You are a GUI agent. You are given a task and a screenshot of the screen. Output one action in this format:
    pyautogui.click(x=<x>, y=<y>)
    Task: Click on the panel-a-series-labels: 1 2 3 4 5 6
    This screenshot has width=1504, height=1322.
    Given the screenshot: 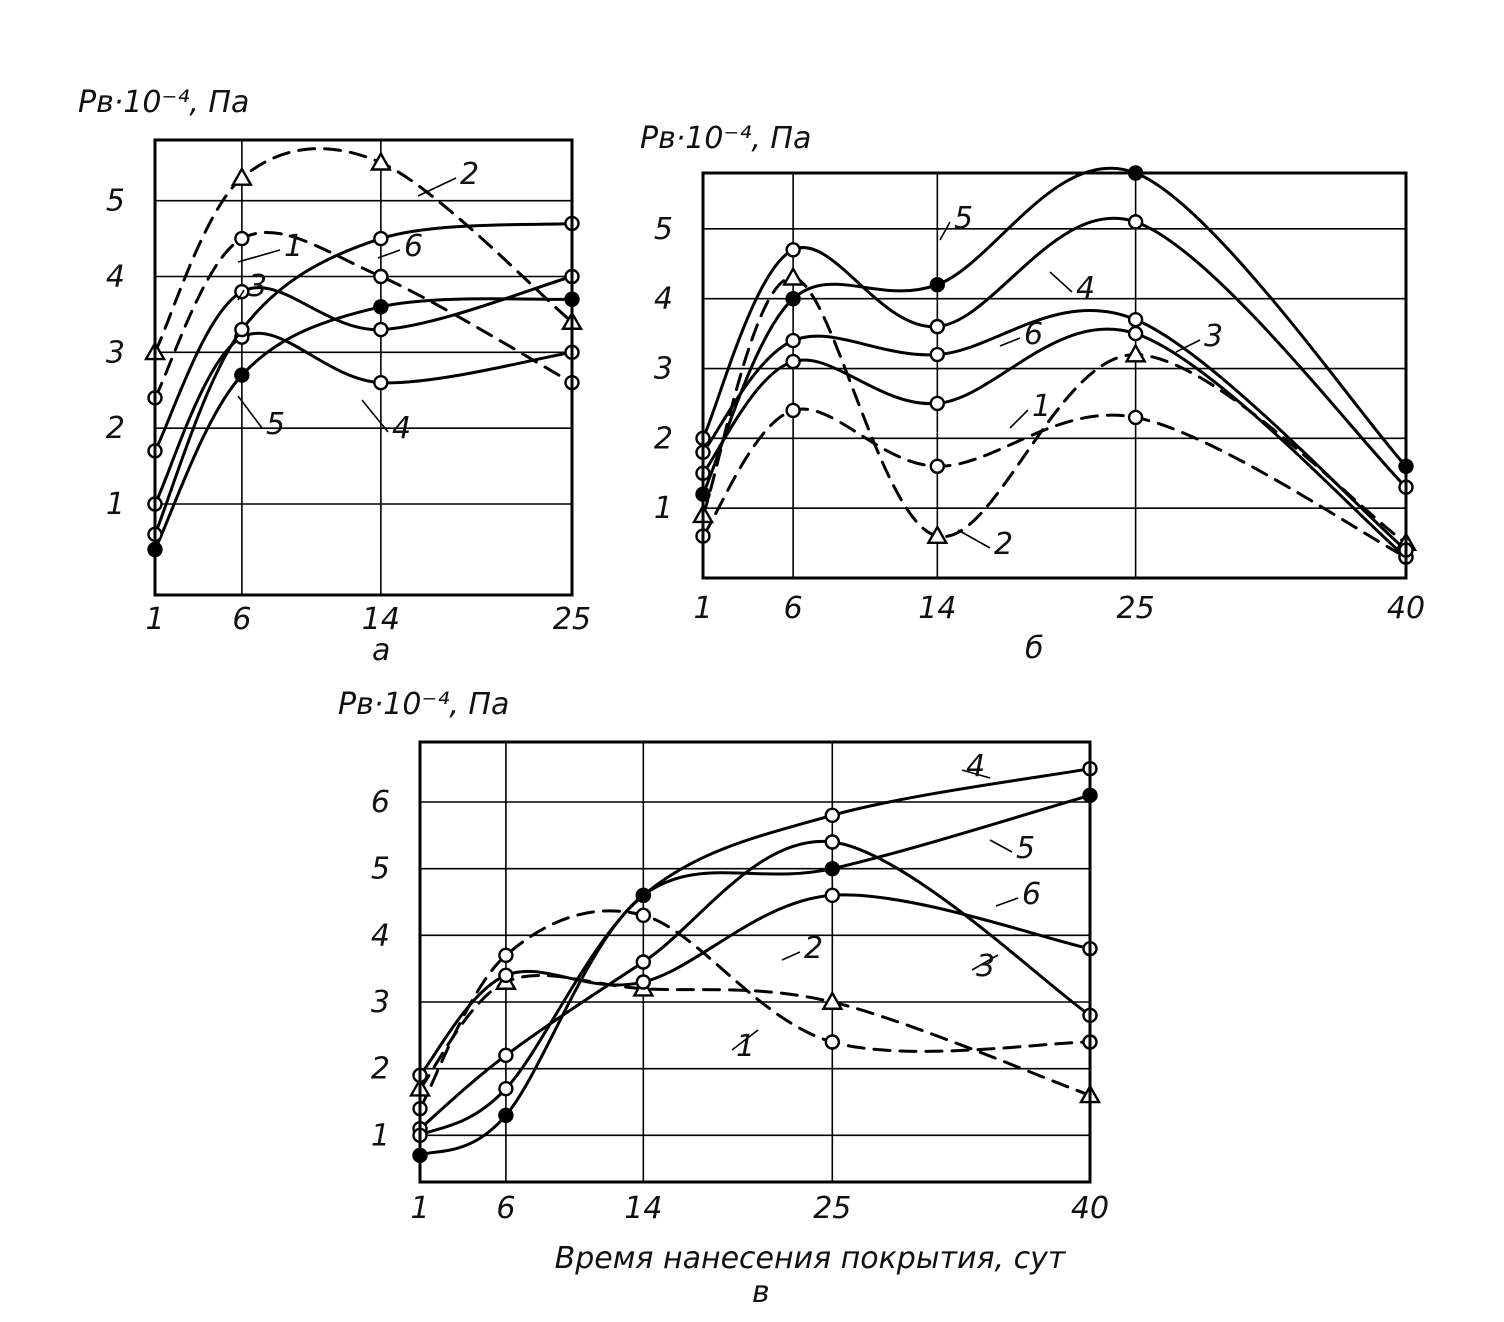 What is the action you would take?
    pyautogui.click(x=358, y=301)
    